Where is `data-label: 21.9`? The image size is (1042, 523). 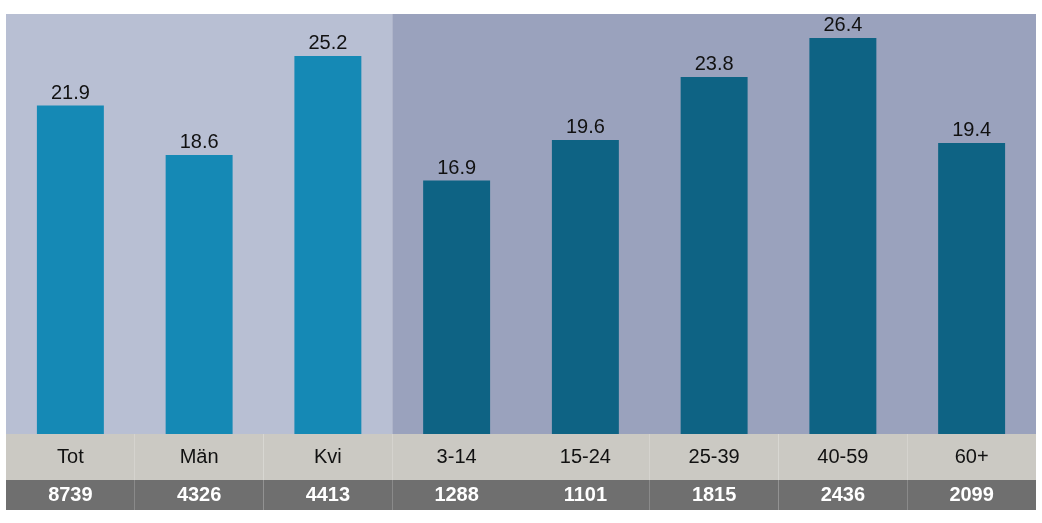 data-label: 21.9 is located at coordinates (70, 91).